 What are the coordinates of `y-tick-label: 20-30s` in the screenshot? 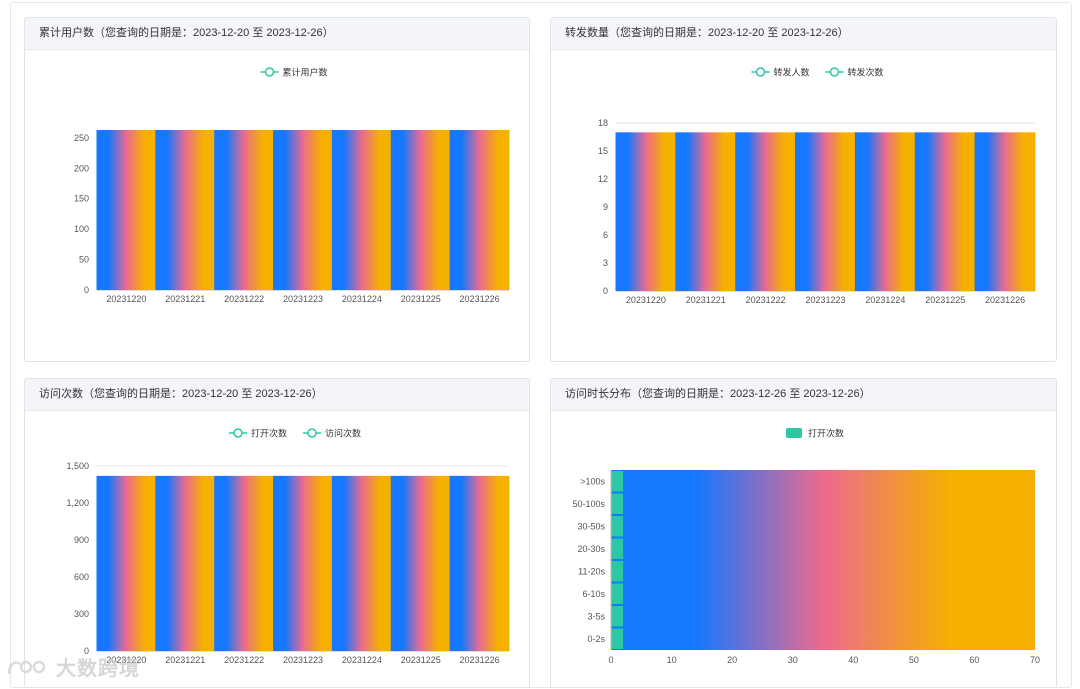 It's located at (591, 549).